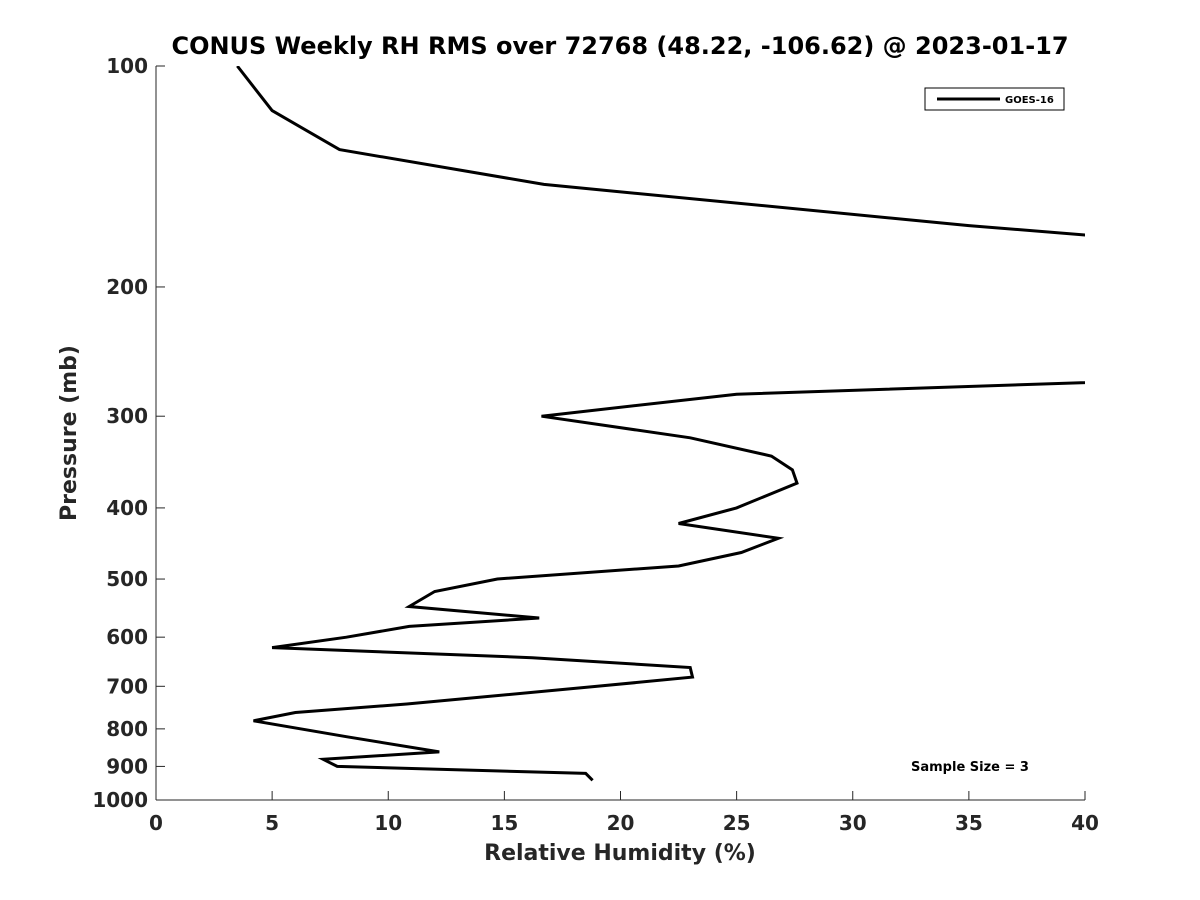 This screenshot has width=1200, height=900. Describe the element at coordinates (127, 66) in the screenshot. I see `y-tick-label: 100` at that location.